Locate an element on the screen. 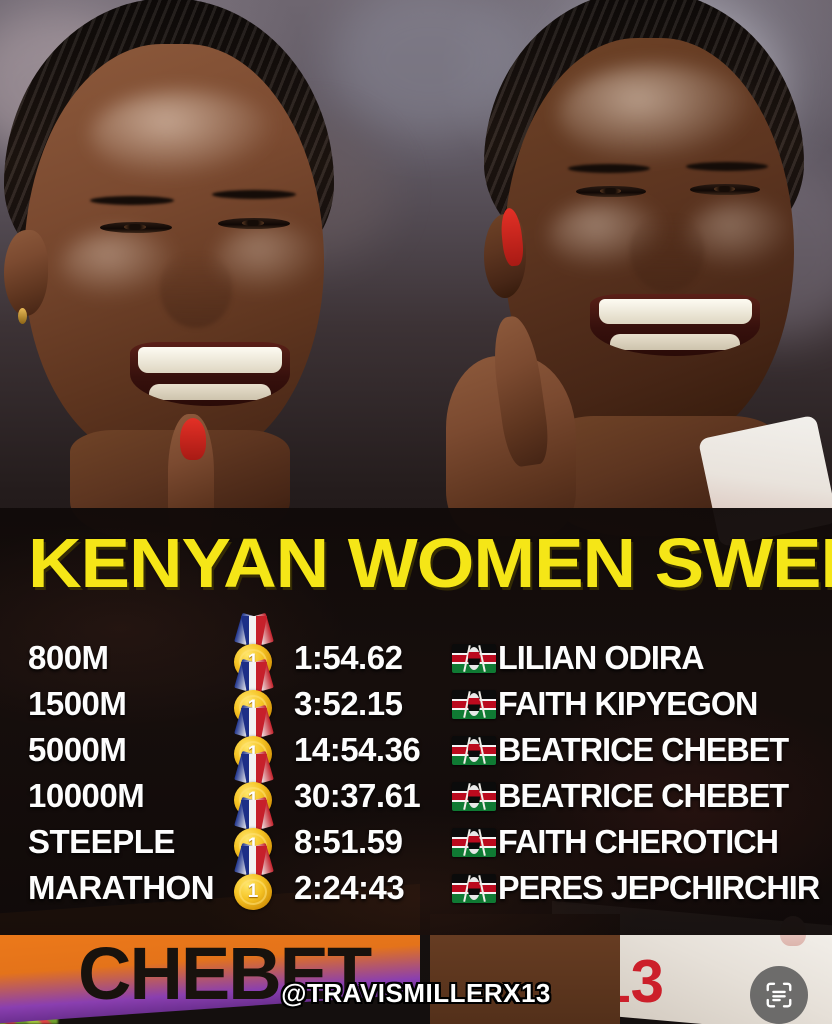 Image resolution: width=832 pixels, height=1024 pixels. result-time: 8:51.59 is located at coordinates (348, 841).